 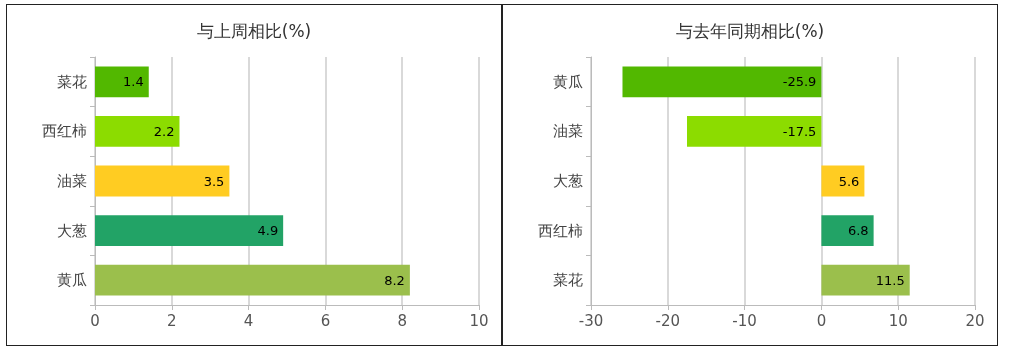 What do you see at coordinates (799, 82) in the screenshot?
I see `data-label: -25.9` at bounding box center [799, 82].